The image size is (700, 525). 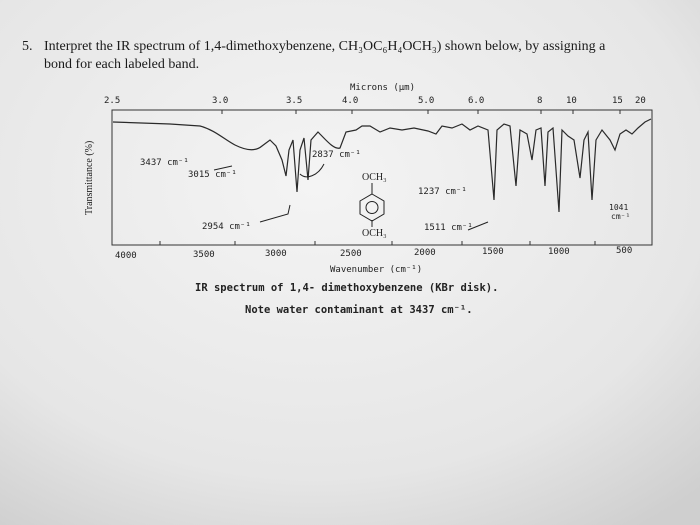 I want to click on top-tick: 5.0, so click(x=426, y=101).